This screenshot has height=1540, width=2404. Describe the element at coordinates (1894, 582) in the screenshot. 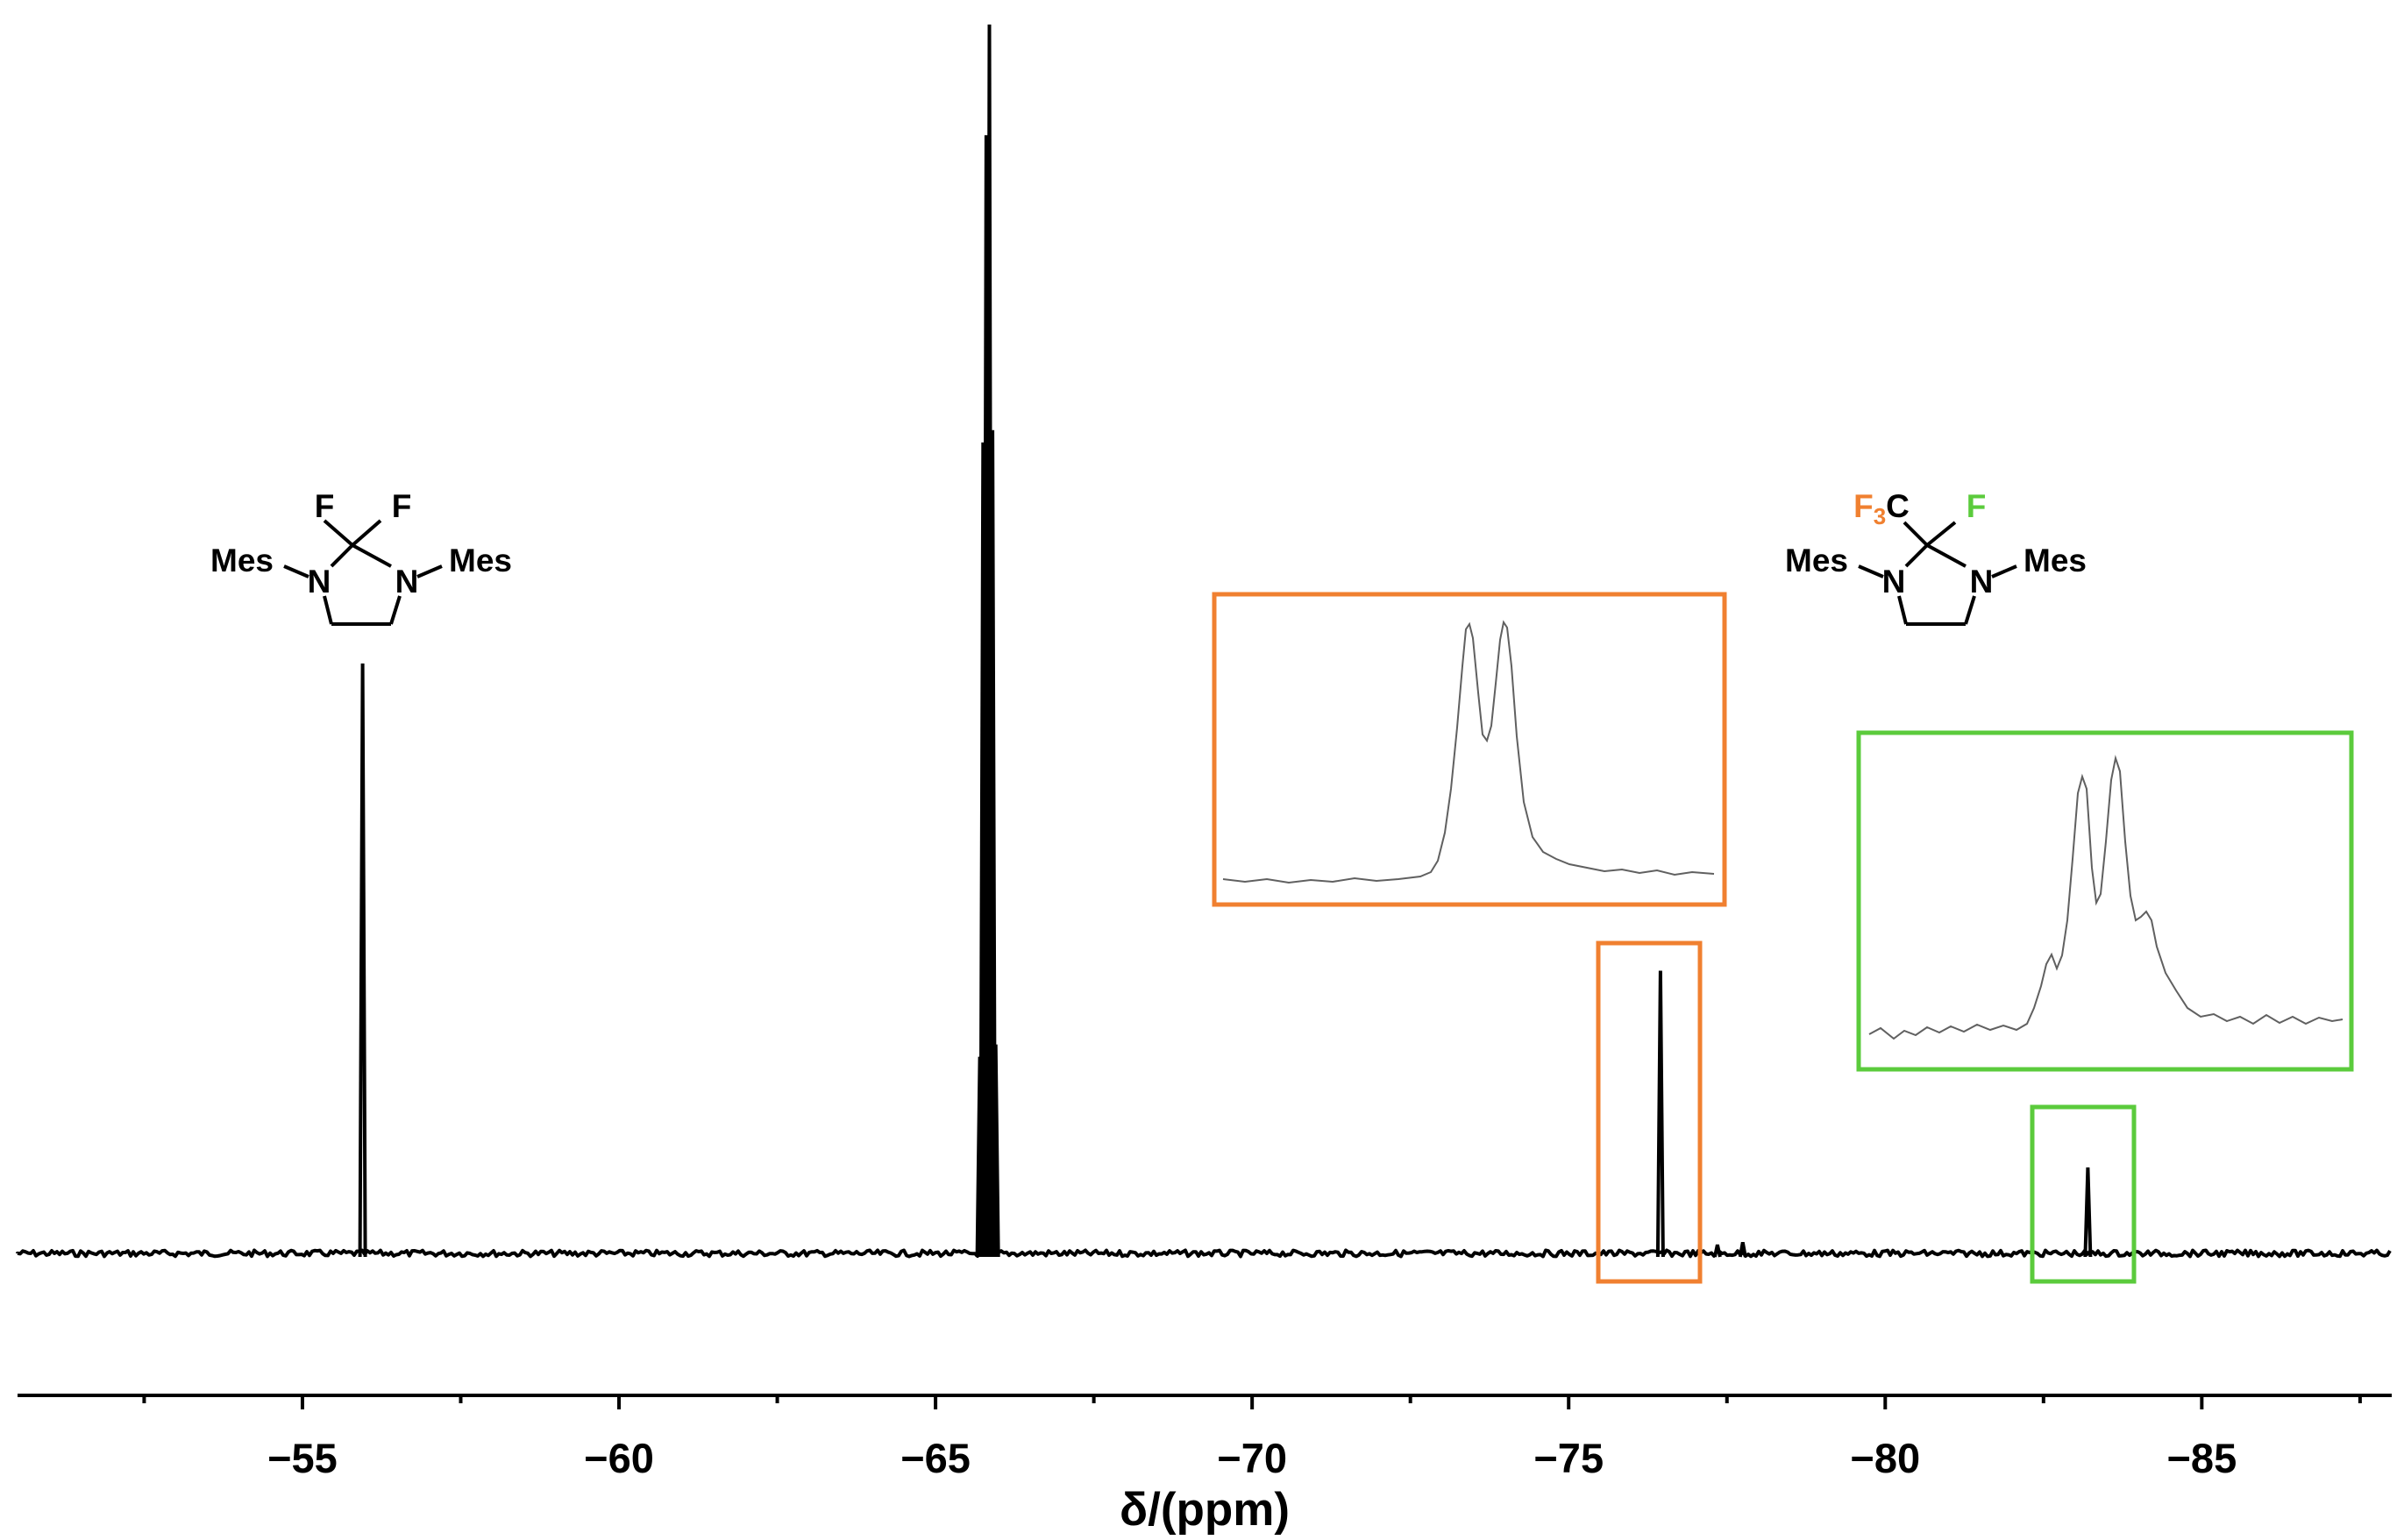

I see `cf3-structure-n-left: N` at that location.